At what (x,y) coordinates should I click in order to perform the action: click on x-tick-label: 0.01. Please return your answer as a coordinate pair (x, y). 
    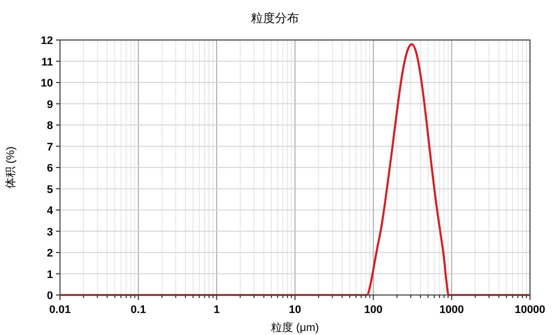
    Looking at the image, I should click on (60, 310).